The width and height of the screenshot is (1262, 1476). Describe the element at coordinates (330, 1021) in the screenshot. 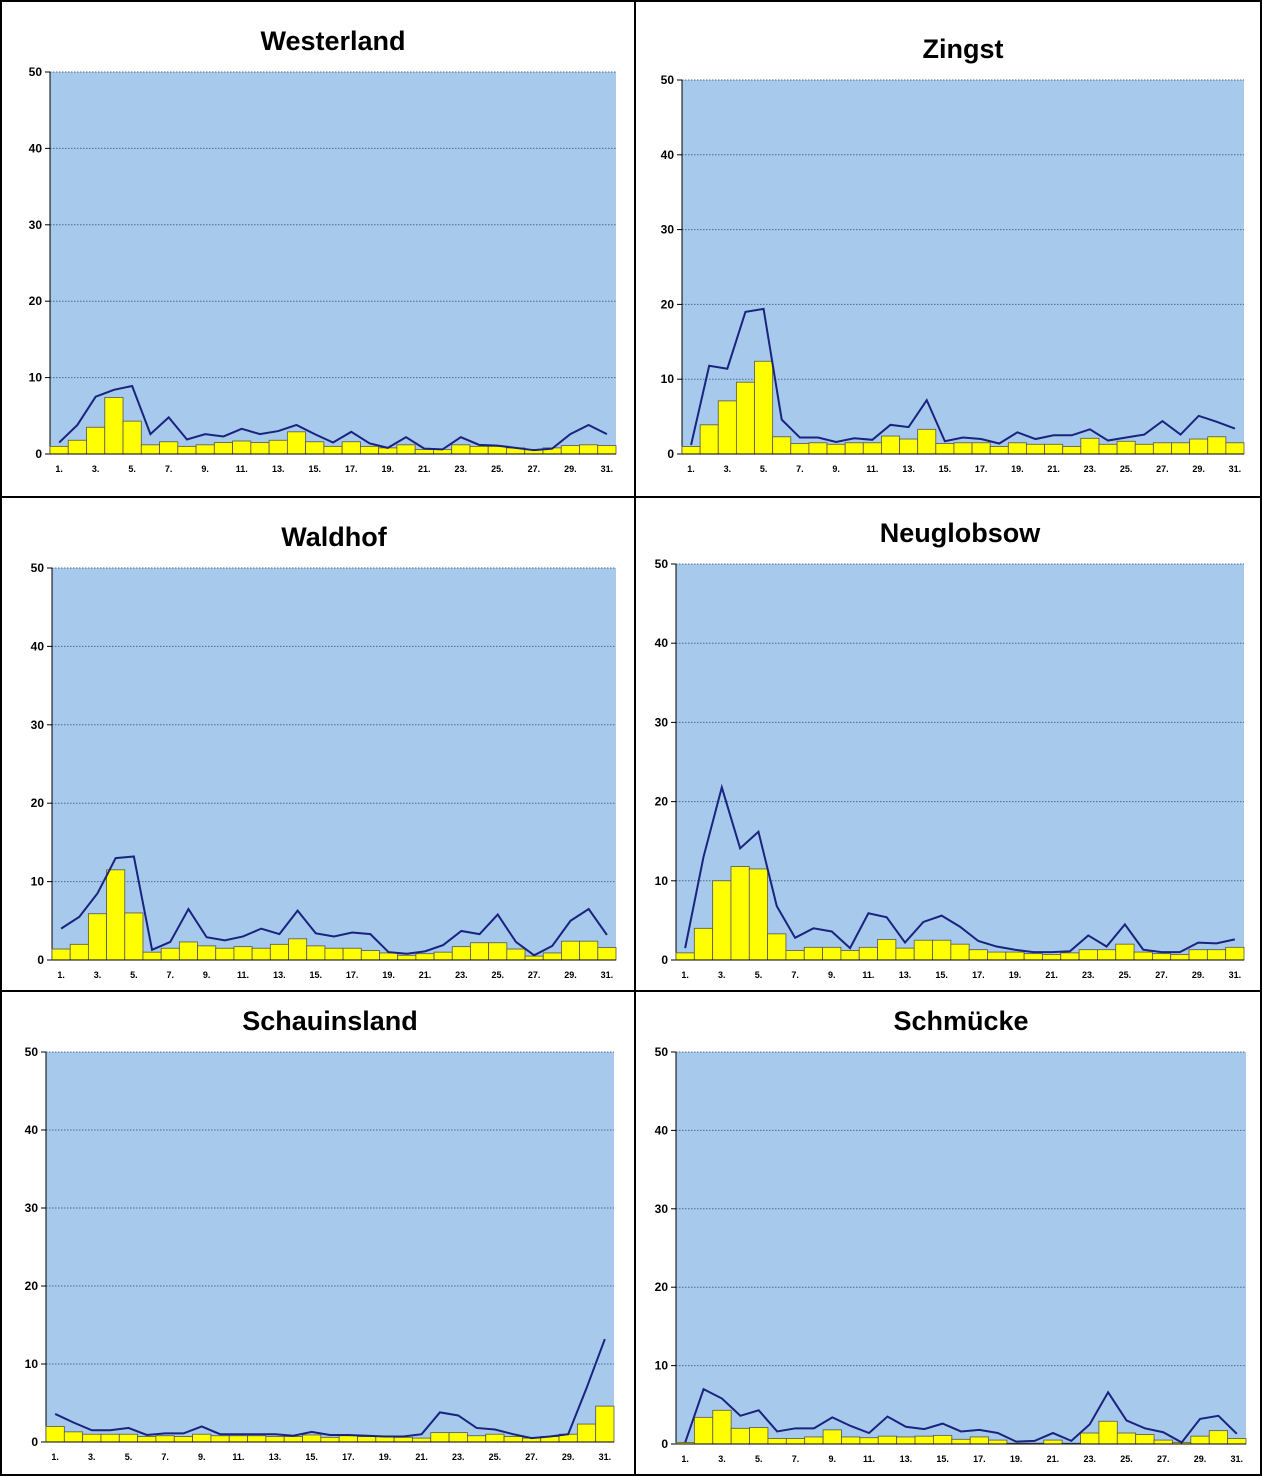

I see `chart-title: Schauinsland` at that location.